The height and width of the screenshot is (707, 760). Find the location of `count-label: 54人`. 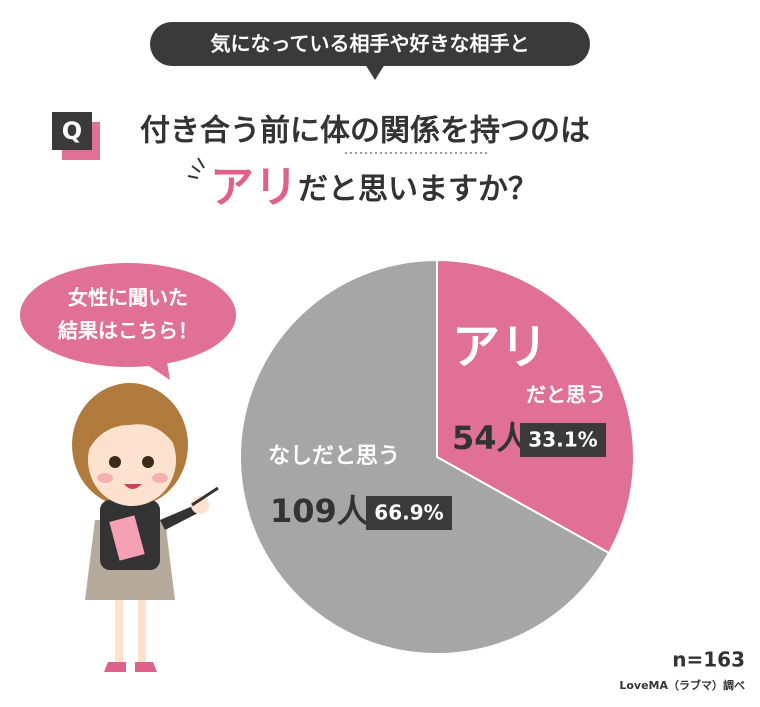

count-label: 54人 is located at coordinates (490, 438).